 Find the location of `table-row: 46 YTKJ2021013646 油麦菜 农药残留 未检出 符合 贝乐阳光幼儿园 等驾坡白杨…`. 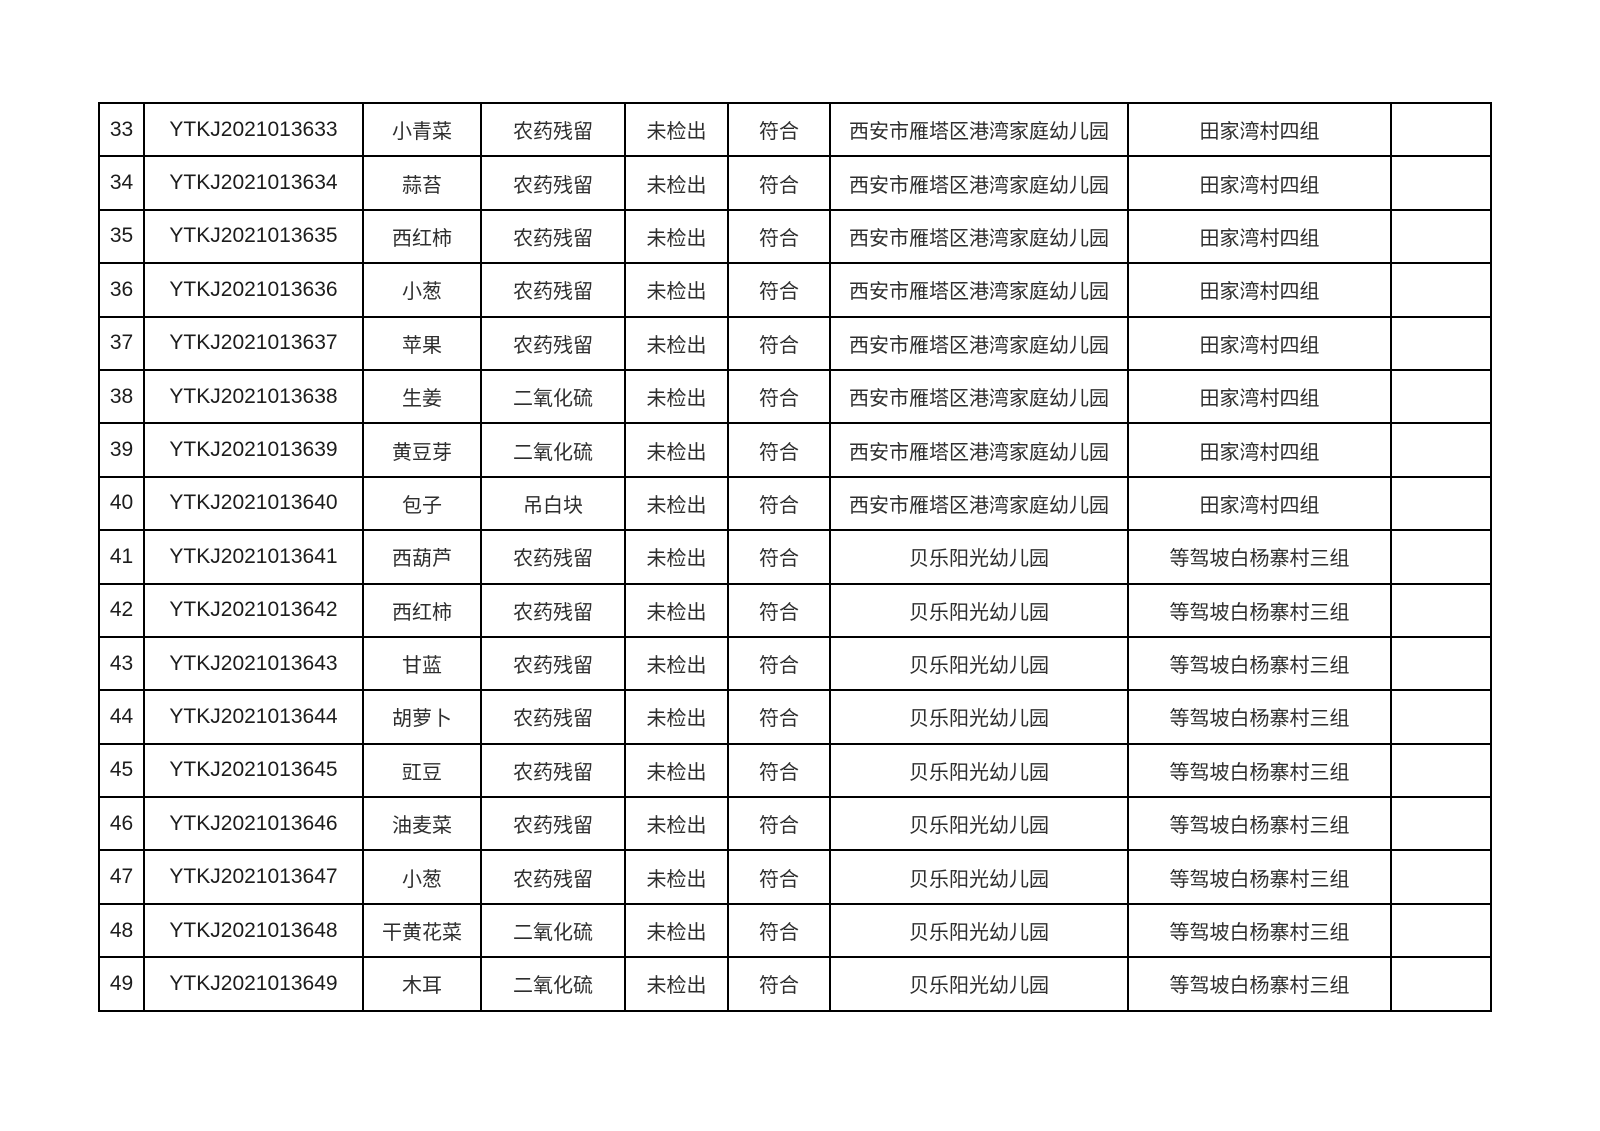

table-row: 46 YTKJ2021013646 油麦菜 农药残留 未检出 符合 贝乐阳光幼儿园 等驾坡白杨… is located at coordinates (795, 824).